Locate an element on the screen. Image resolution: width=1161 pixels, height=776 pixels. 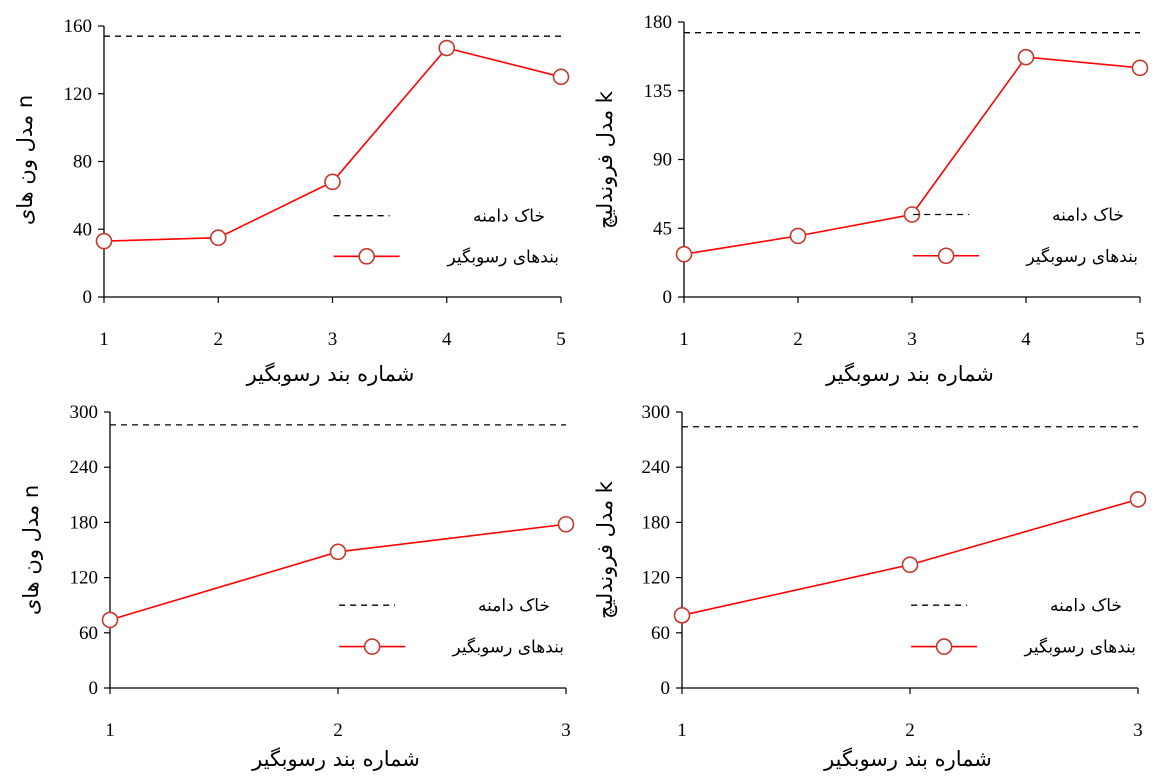
y-tick-label: 160 is located at coordinates (78, 26).